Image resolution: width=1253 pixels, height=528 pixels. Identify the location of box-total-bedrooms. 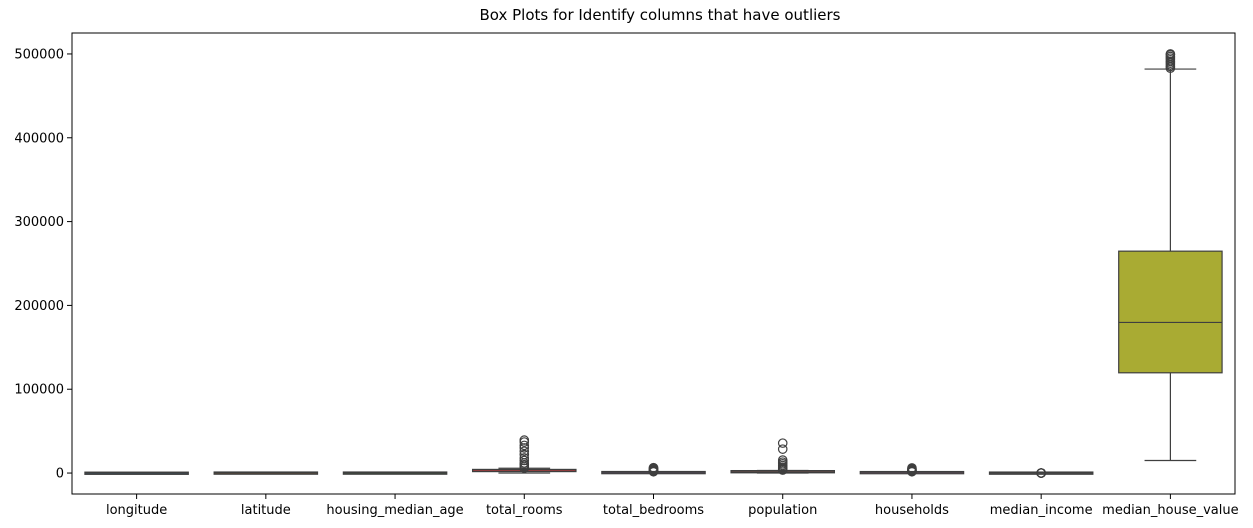
(653, 469).